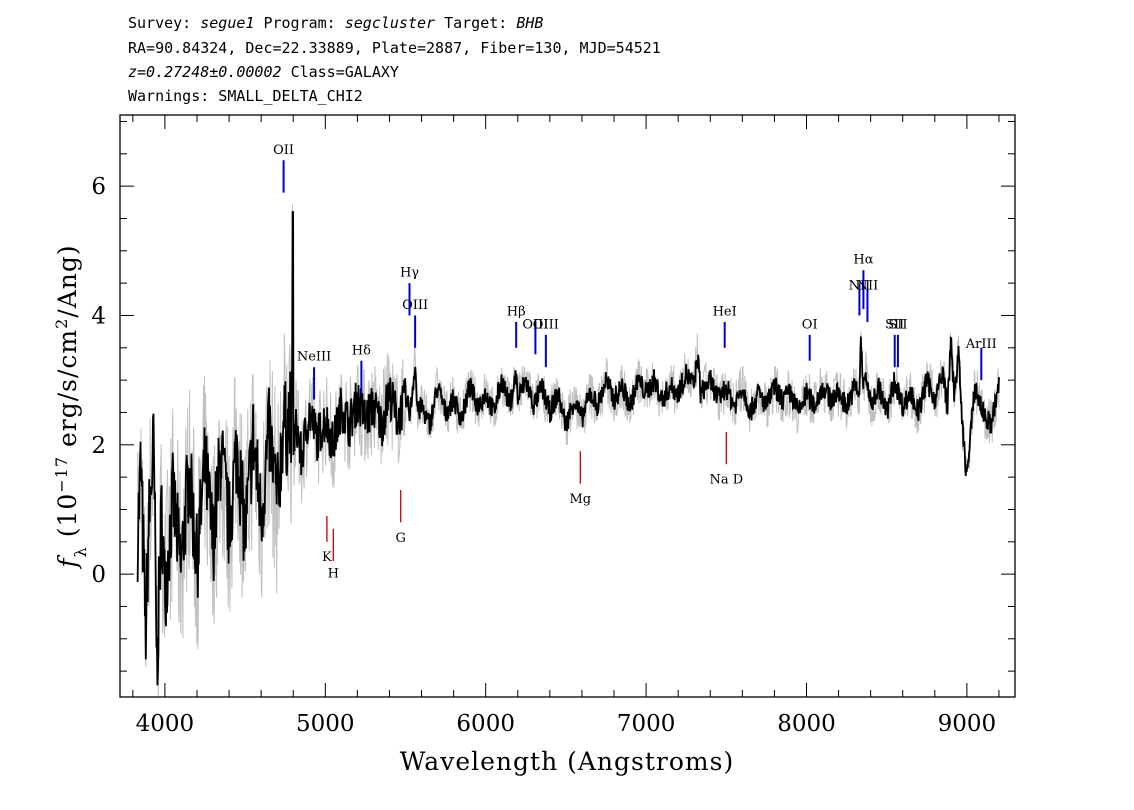 The height and width of the screenshot is (810, 1134). What do you see at coordinates (981, 344) in the screenshot?
I see `line-label: ArIII` at bounding box center [981, 344].